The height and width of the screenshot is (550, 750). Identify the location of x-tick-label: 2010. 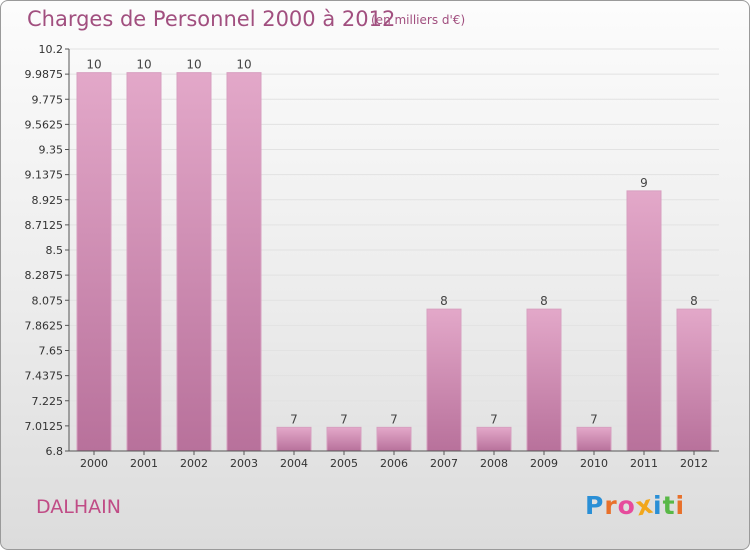
(594, 463).